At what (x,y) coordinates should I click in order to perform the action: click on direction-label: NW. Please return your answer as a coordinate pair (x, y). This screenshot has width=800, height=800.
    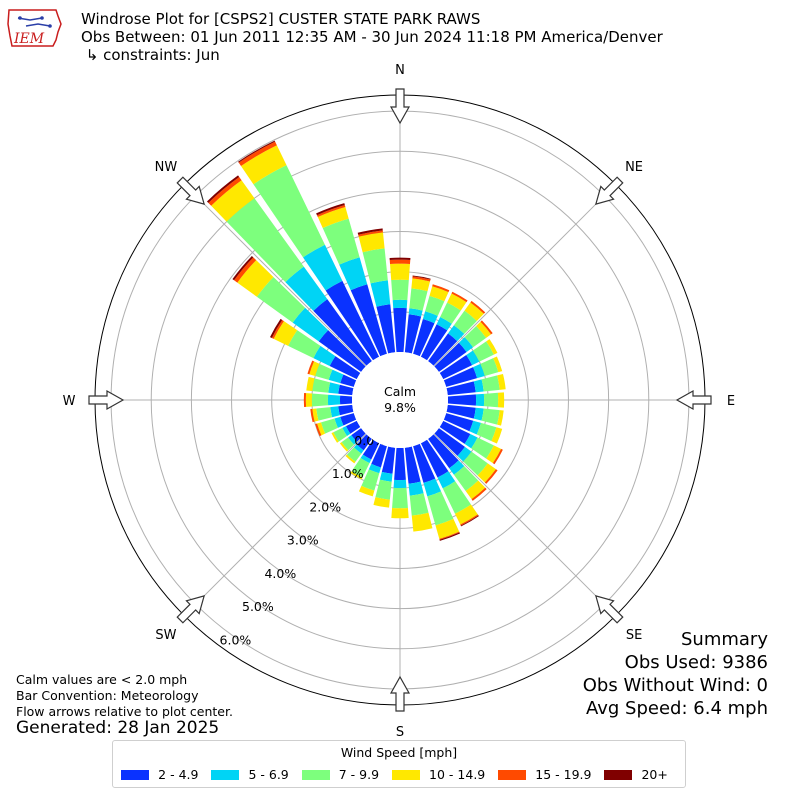
    Looking at the image, I should click on (166, 167).